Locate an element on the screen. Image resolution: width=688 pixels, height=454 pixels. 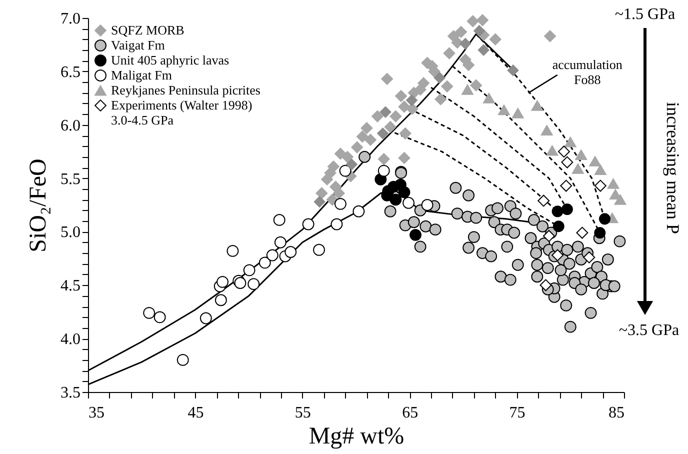
annotation: accumulation Fo88 is located at coordinates (587, 71).